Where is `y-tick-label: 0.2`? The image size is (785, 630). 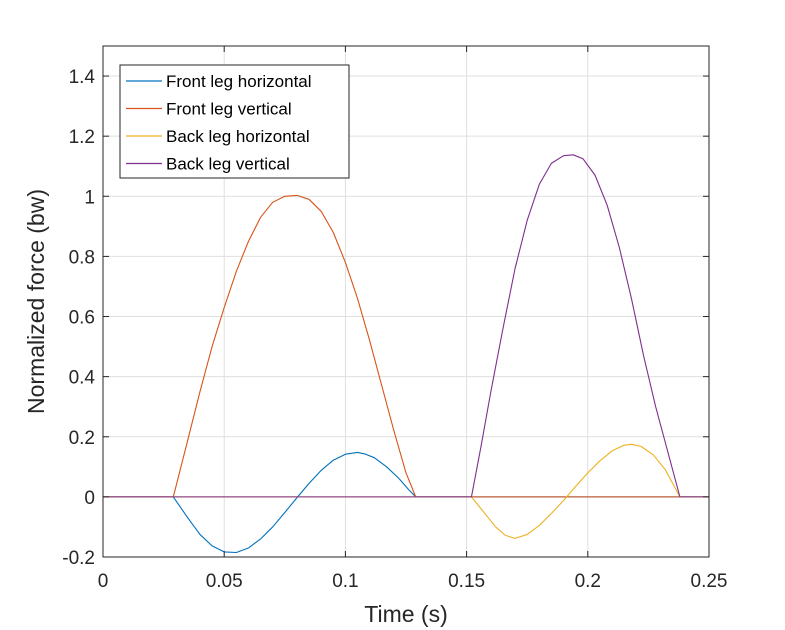 y-tick-label: 0.2 is located at coordinates (82, 438).